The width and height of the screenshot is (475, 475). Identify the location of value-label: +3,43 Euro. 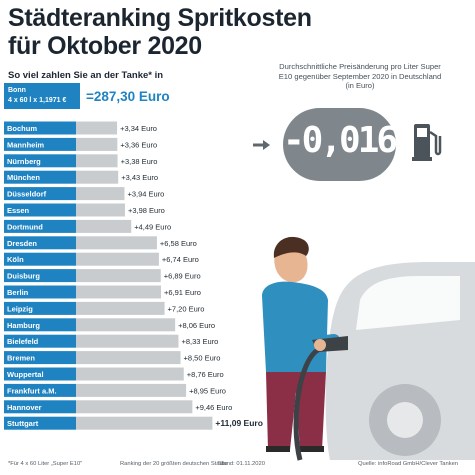
(139, 177).